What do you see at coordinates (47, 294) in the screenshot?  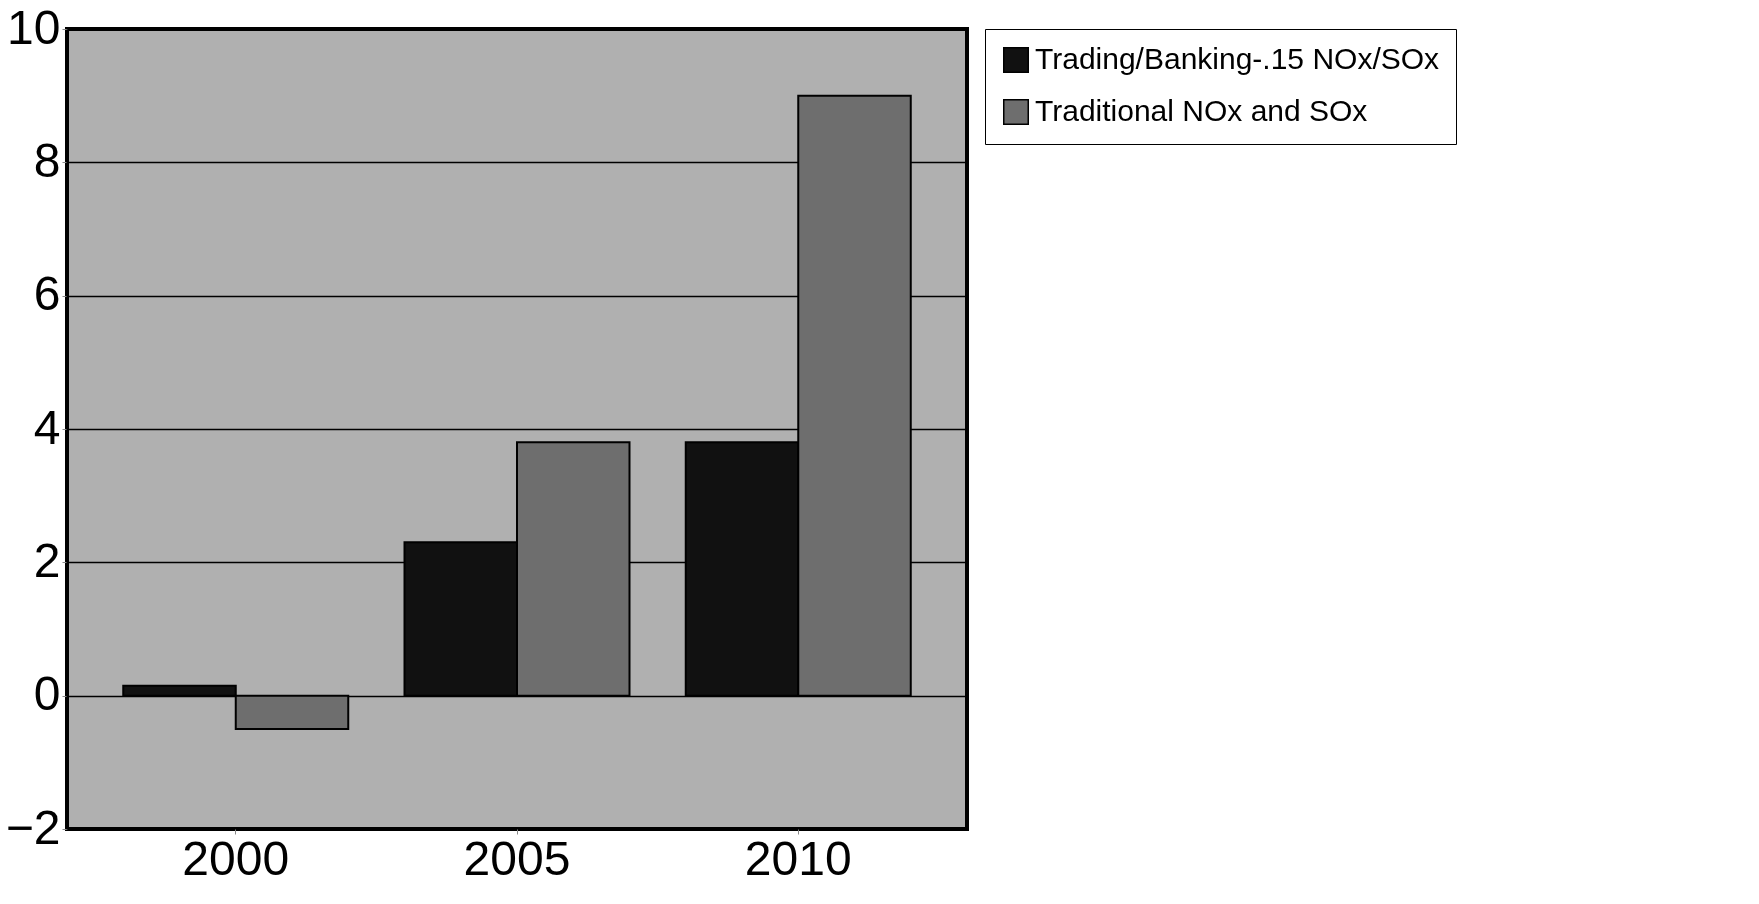 I see `y-tick-label: 6` at bounding box center [47, 294].